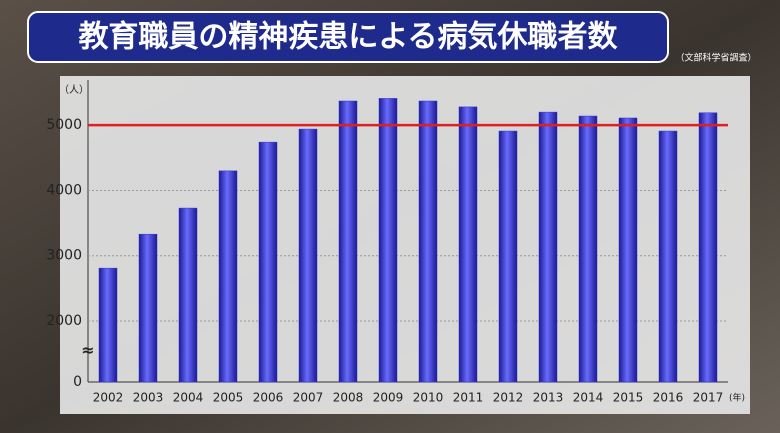 This screenshot has height=433, width=780. Describe the element at coordinates (737, 398) in the screenshot. I see `x-unit: (年)` at that location.